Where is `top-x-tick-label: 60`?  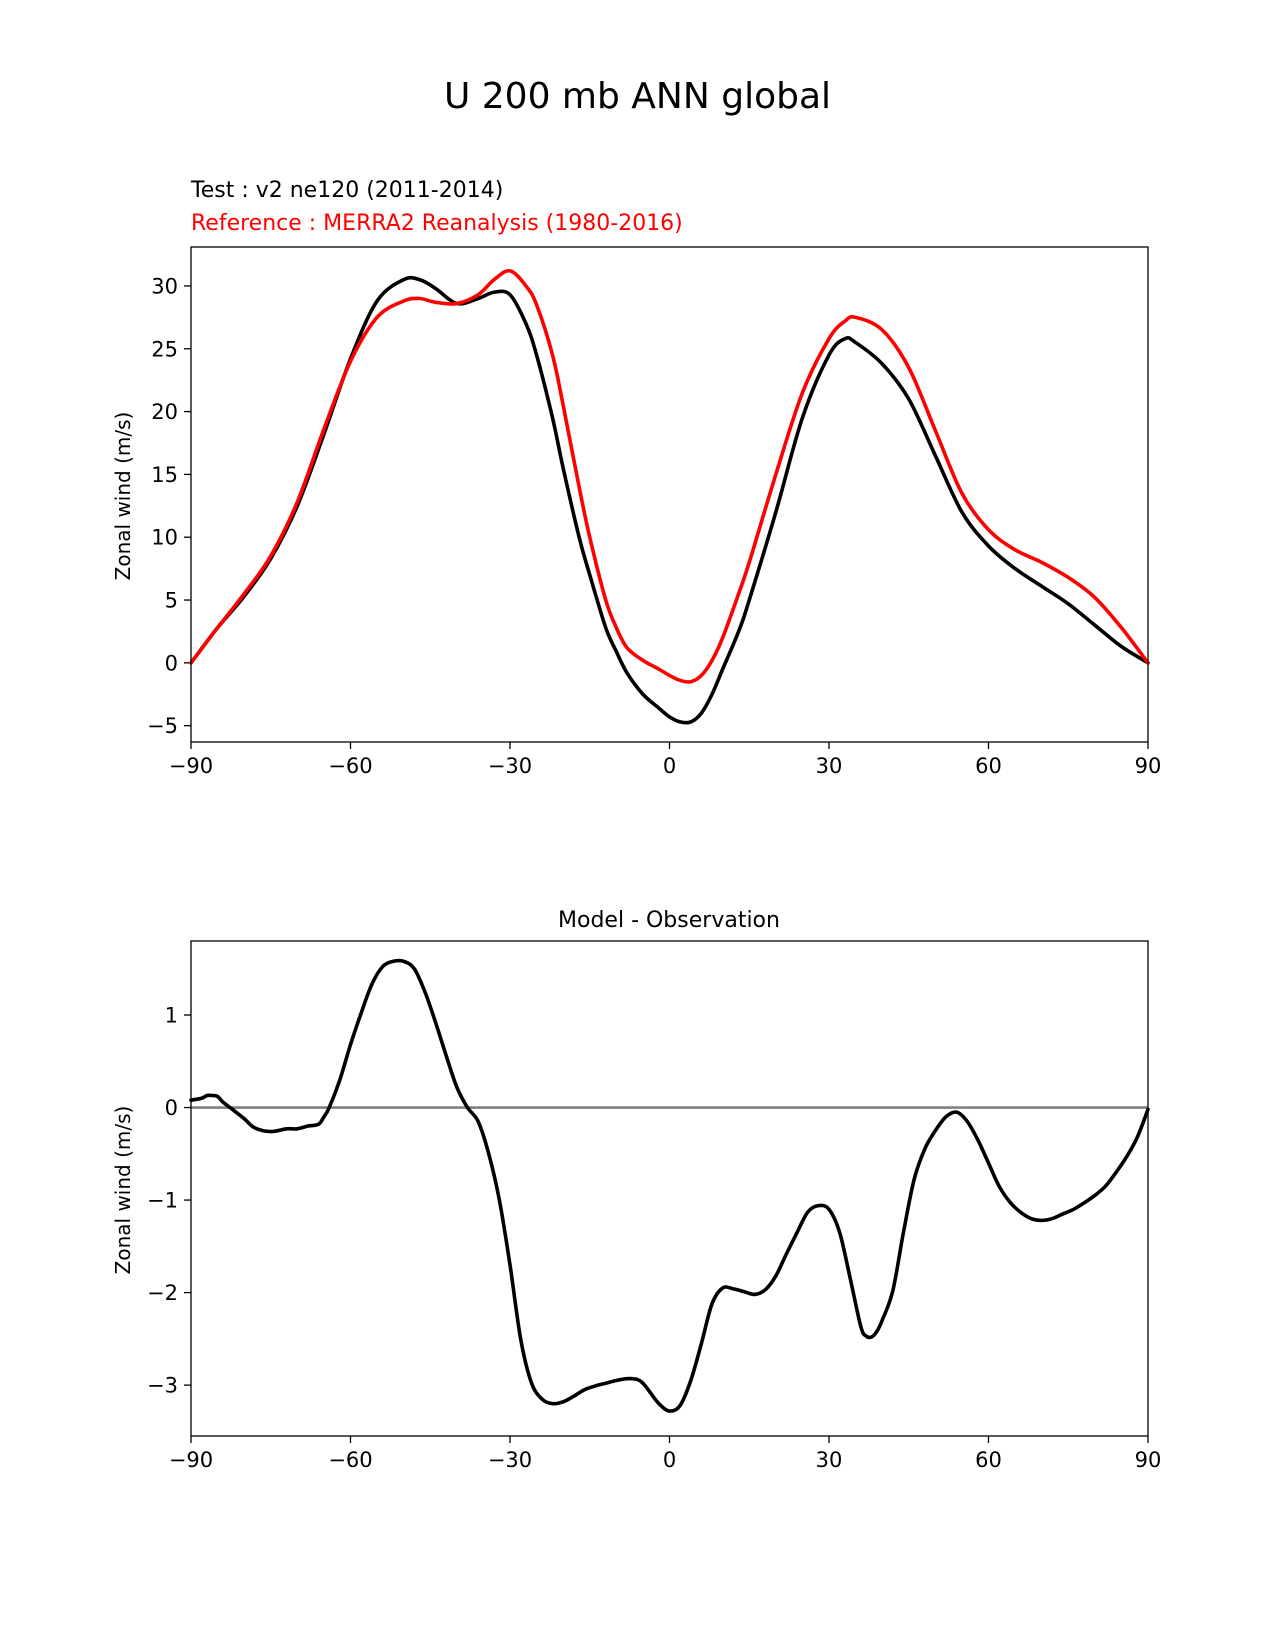 top-x-tick-label: 60 is located at coordinates (988, 766).